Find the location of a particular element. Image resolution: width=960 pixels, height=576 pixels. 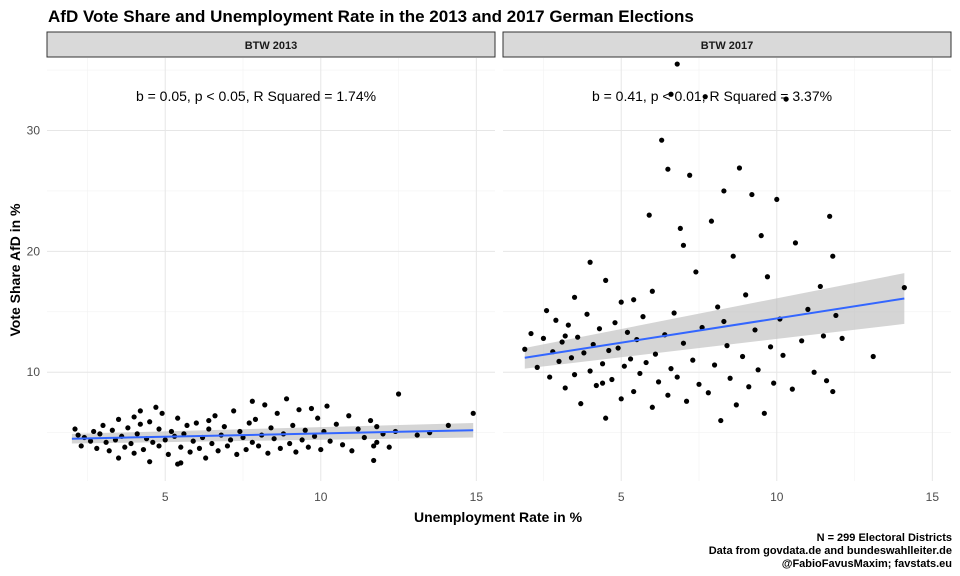

confidence-band-area is located at coordinates (714, 321).